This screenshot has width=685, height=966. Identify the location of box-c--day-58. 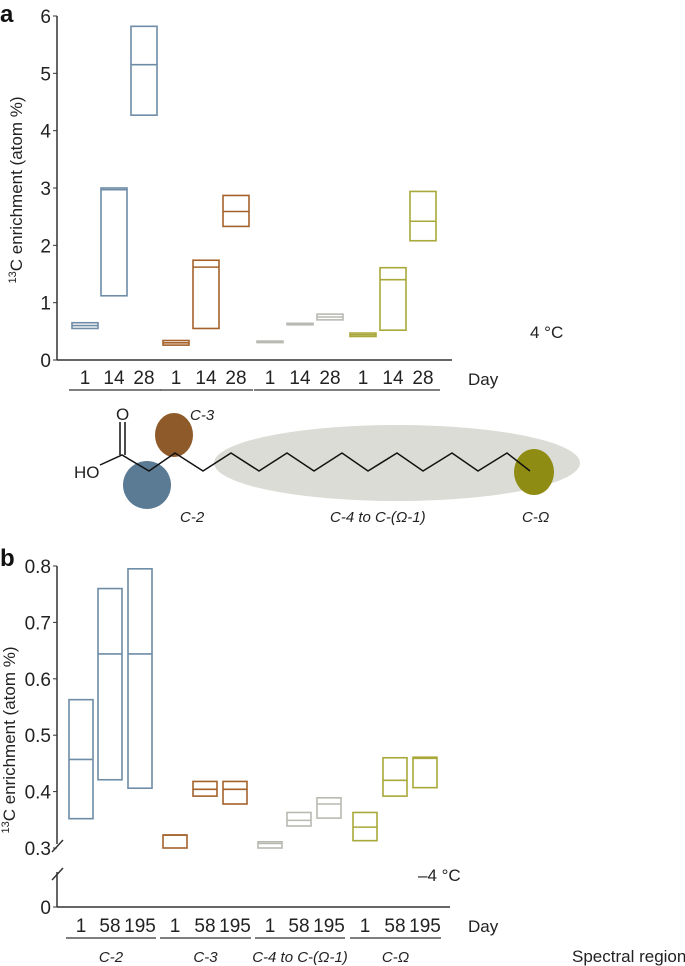
(395, 776).